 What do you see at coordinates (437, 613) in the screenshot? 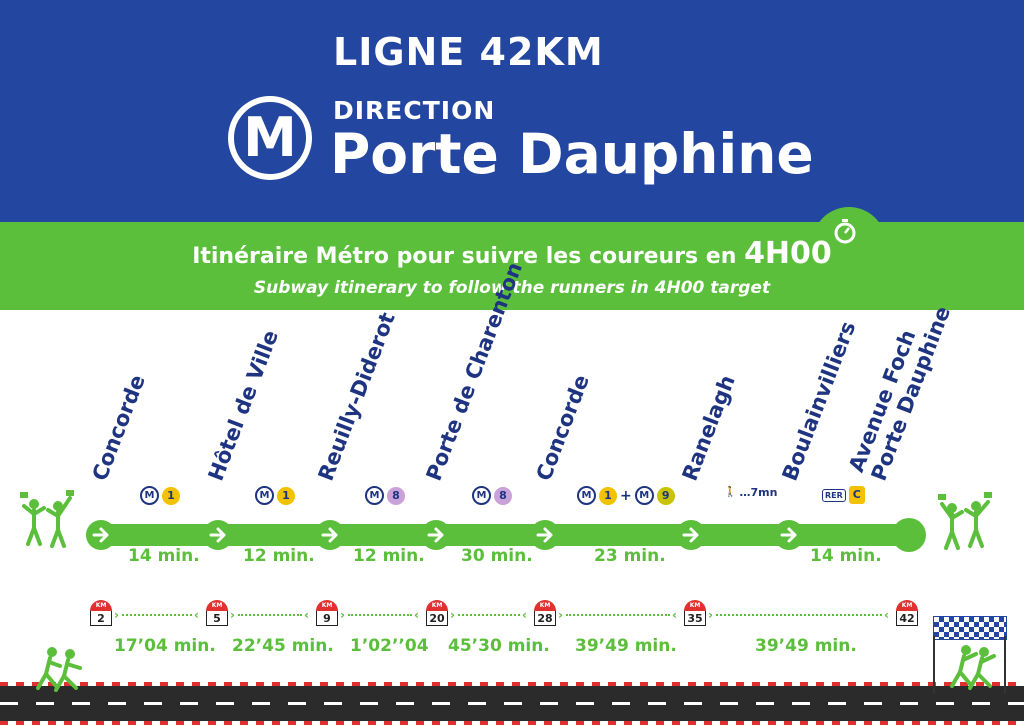
I see `km-marker: KM 20` at bounding box center [437, 613].